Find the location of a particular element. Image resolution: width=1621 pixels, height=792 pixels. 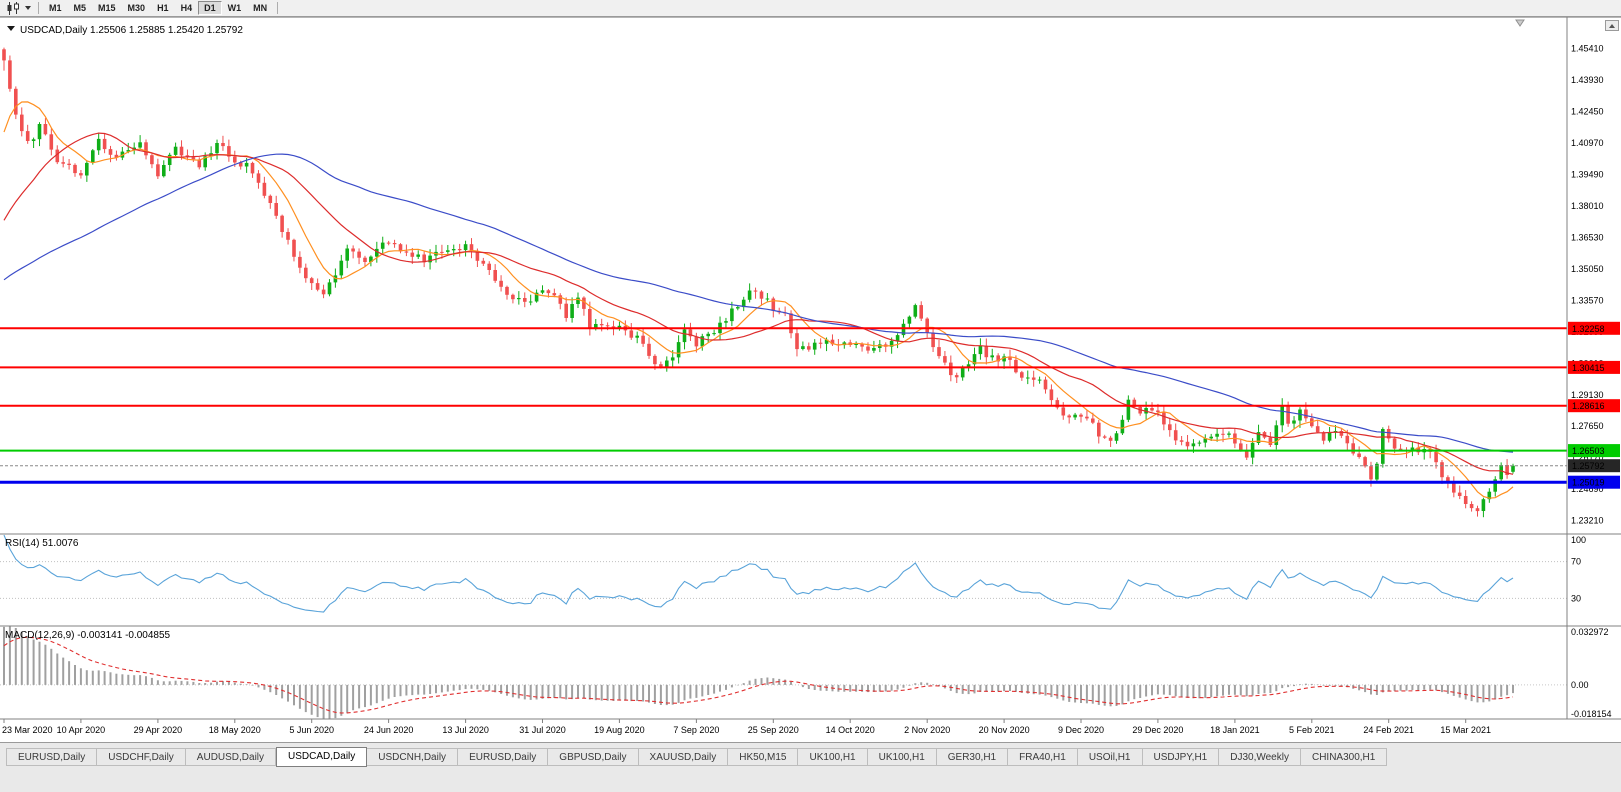

chart-tab-usdchf-daily: USDCHF,Daily is located at coordinates (141, 757).